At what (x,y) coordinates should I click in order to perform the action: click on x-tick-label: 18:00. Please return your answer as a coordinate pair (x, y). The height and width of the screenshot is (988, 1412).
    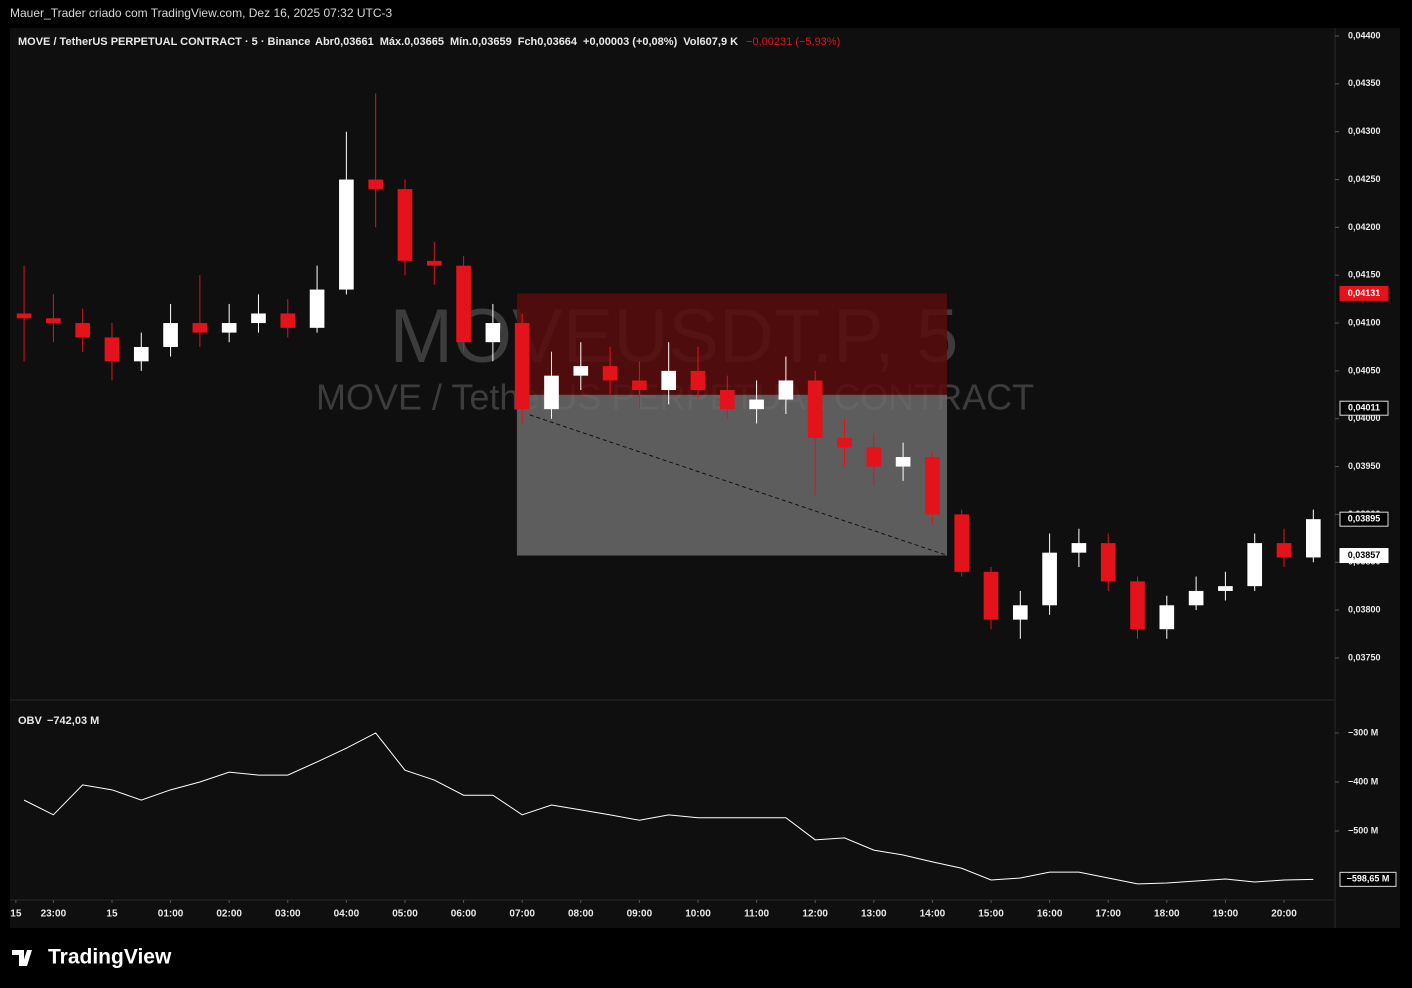
    Looking at the image, I should click on (1167, 914).